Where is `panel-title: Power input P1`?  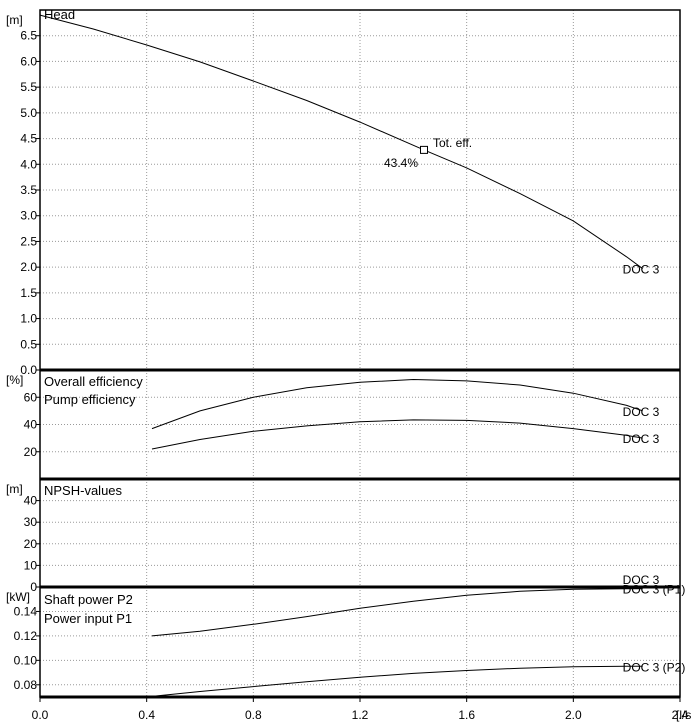
panel-title: Power input P1 is located at coordinates (88, 618).